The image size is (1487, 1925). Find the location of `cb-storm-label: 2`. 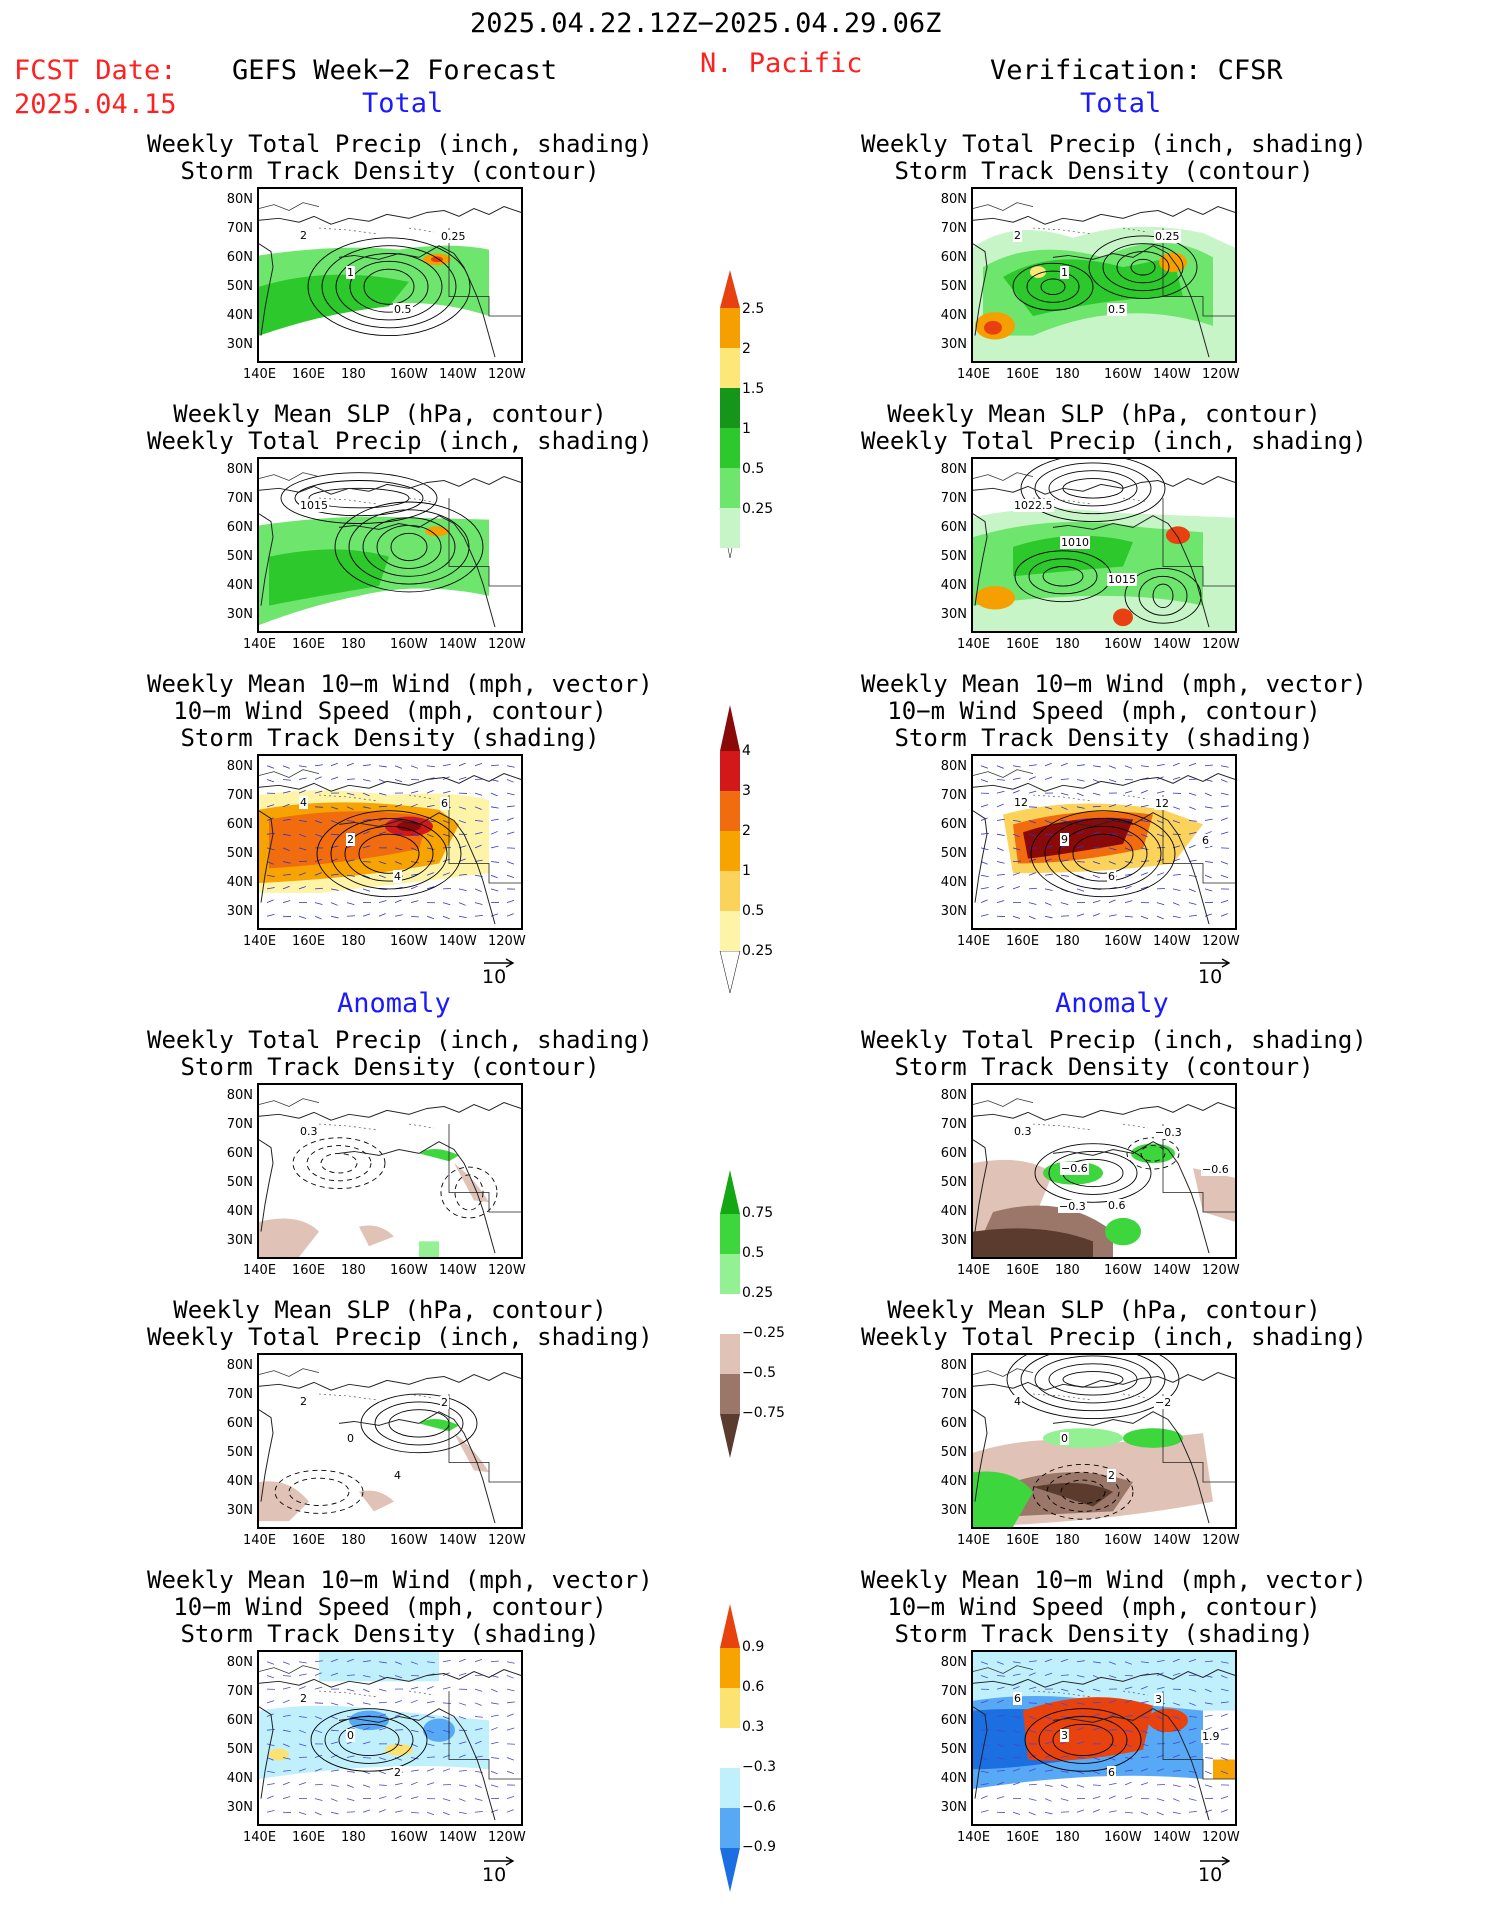

cb-storm-label: 2 is located at coordinates (746, 831).